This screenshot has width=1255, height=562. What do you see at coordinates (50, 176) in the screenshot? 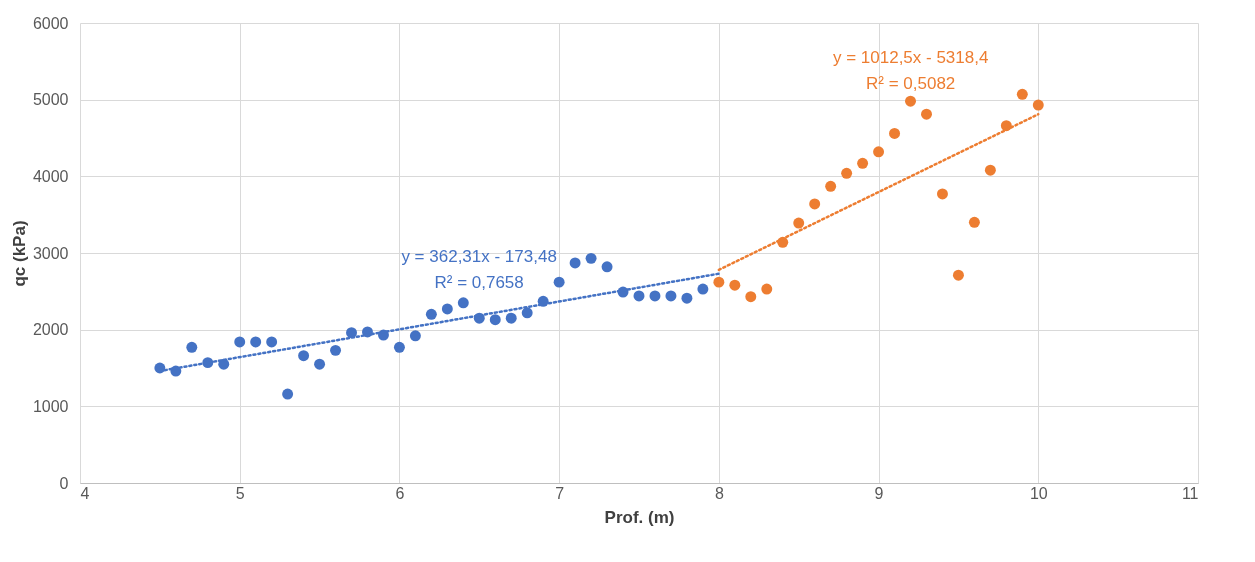
I see `y-tick-label: 4000` at bounding box center [50, 176].